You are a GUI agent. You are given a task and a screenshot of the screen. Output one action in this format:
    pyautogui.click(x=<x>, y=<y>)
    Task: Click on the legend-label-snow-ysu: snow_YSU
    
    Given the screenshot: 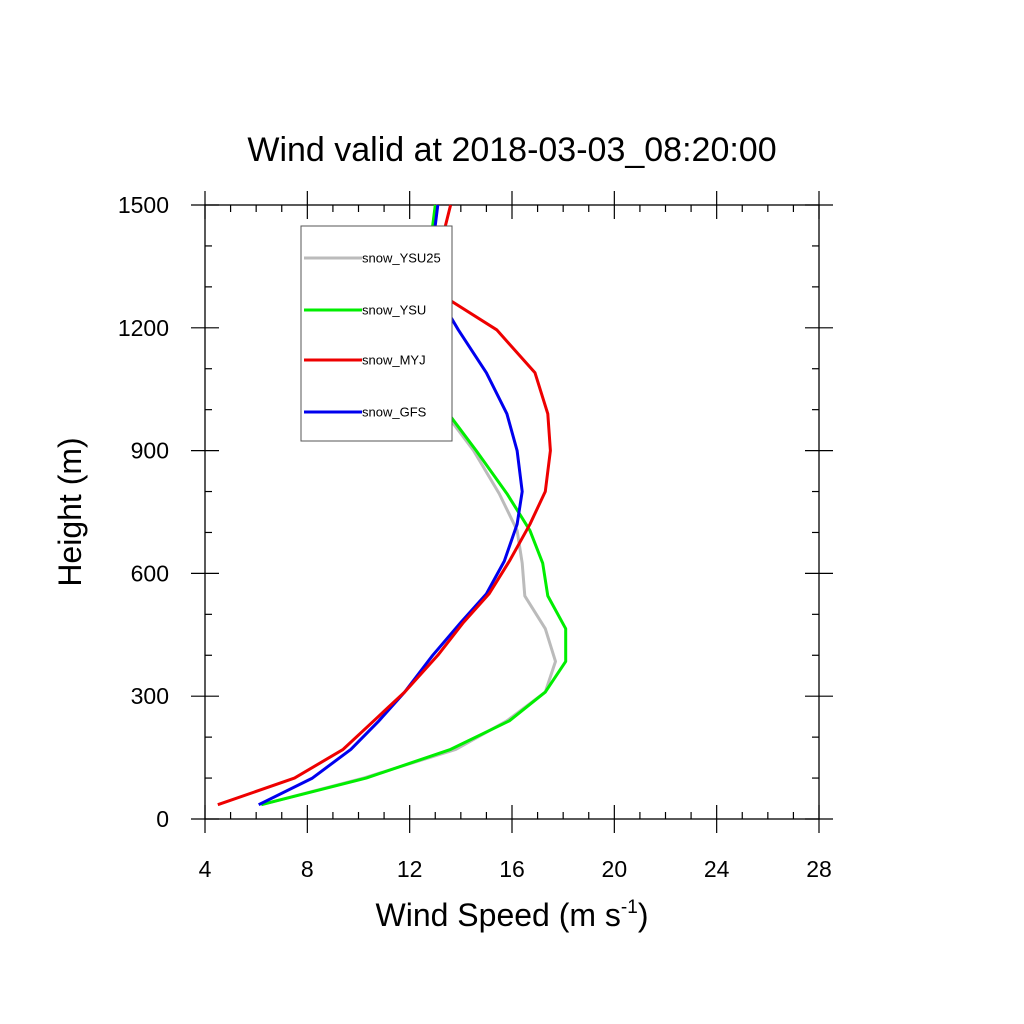 What is the action you would take?
    pyautogui.click(x=394, y=310)
    